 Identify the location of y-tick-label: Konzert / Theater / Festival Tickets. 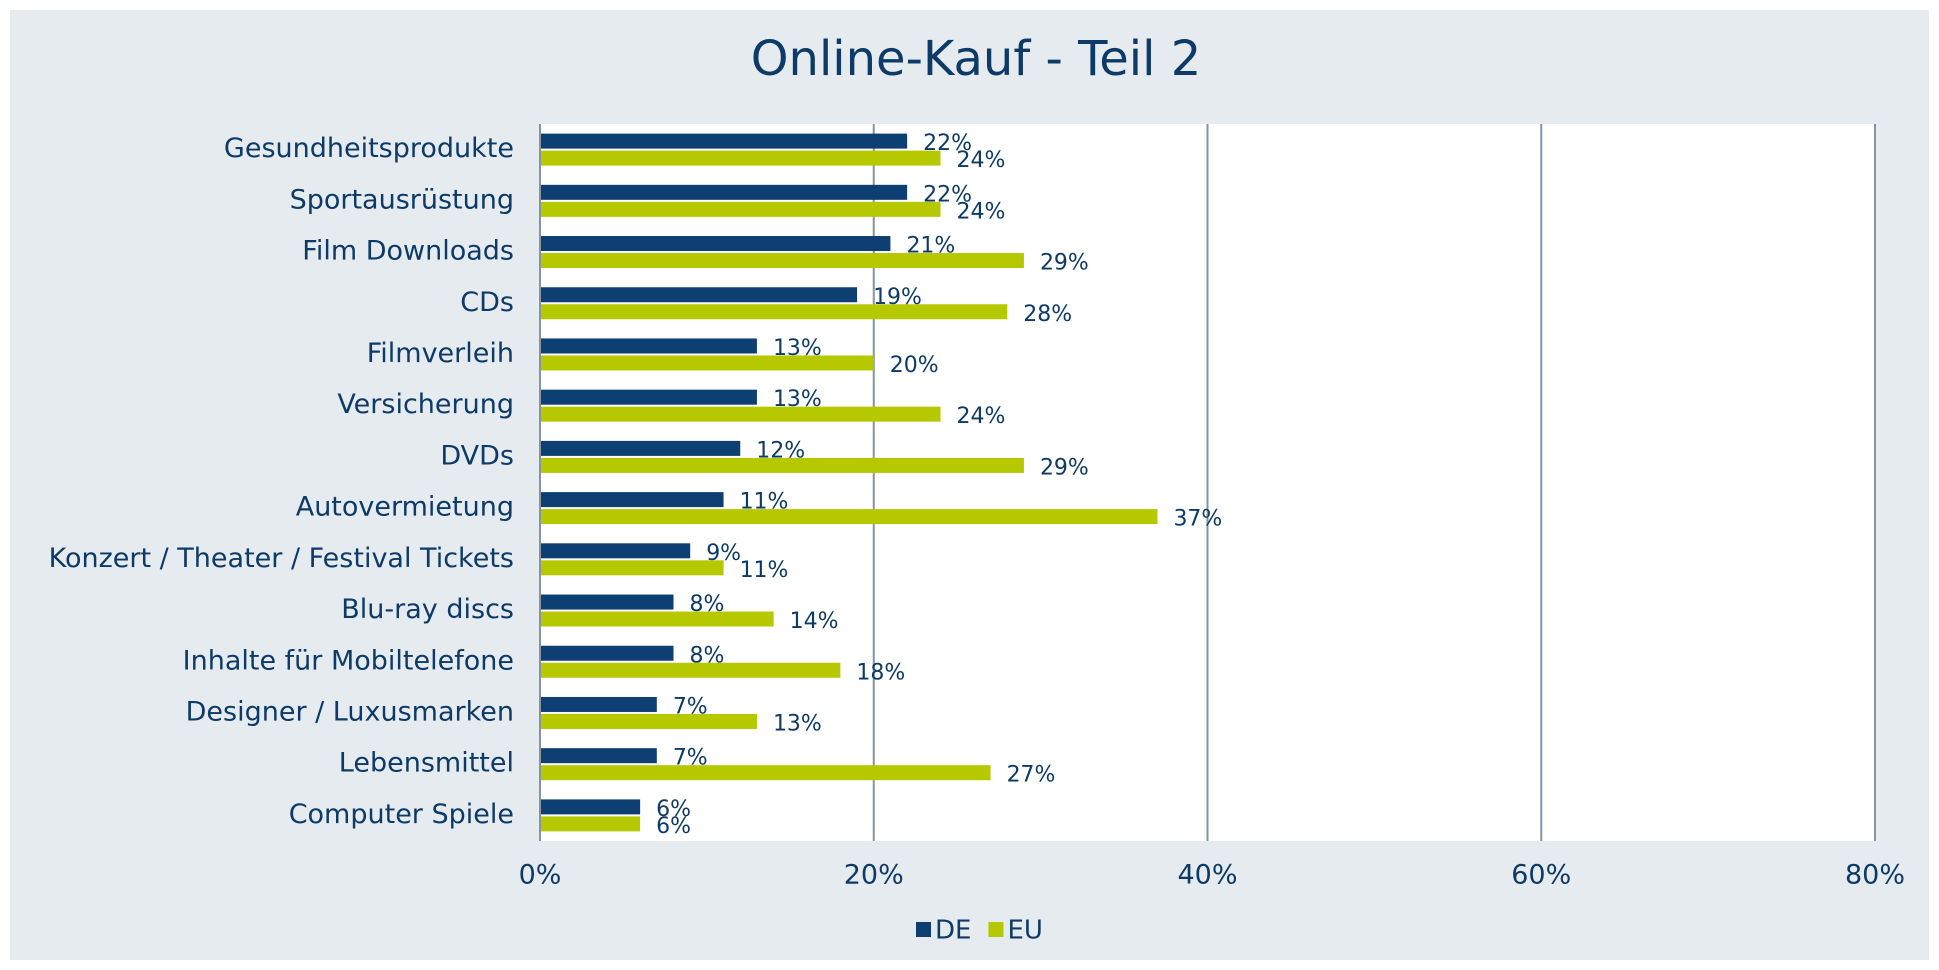
(281, 558).